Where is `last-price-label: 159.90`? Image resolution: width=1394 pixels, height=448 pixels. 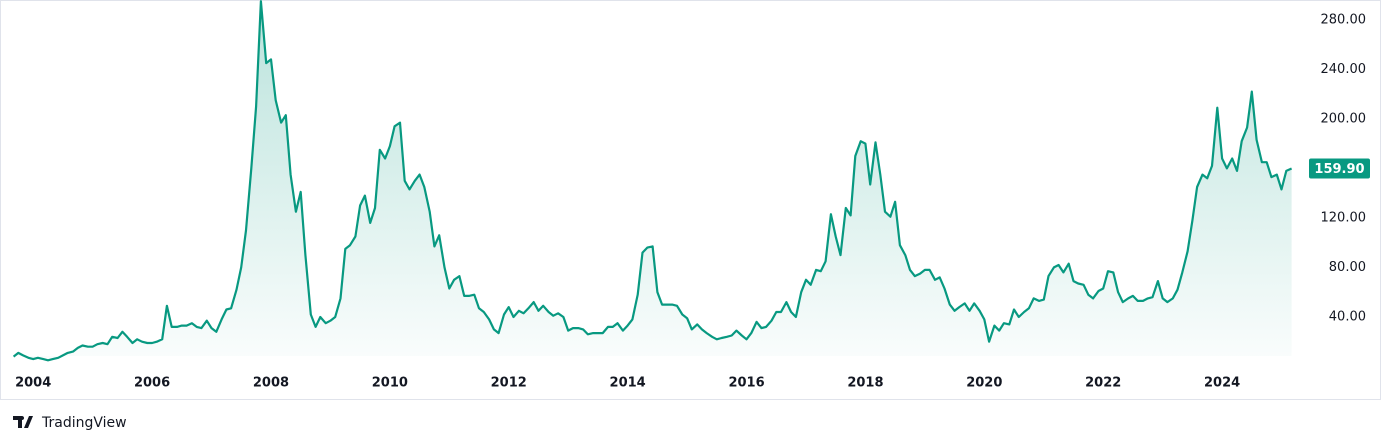
last-price-label: 159.90 is located at coordinates (1339, 169).